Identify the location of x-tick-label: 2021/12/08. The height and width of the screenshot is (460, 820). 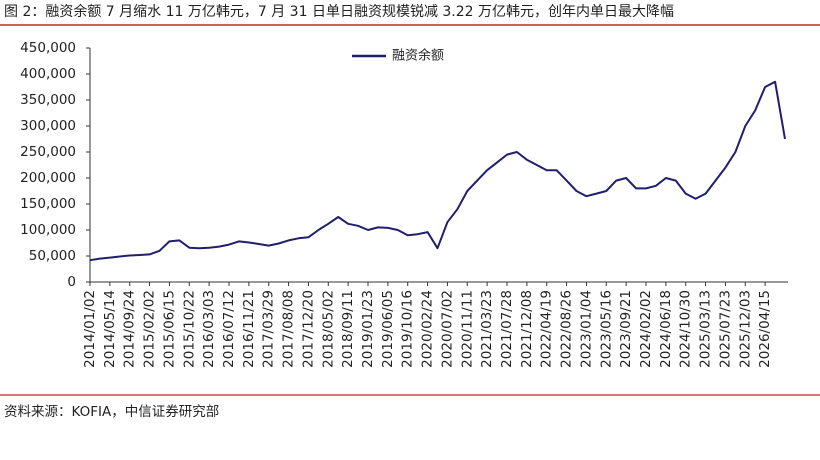
(527, 329).